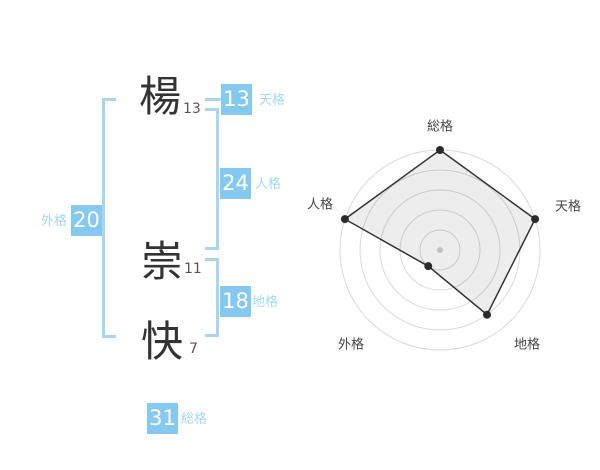  What do you see at coordinates (213, 99) in the screenshot?
I see `tenkaku-connector-line` at bounding box center [213, 99].